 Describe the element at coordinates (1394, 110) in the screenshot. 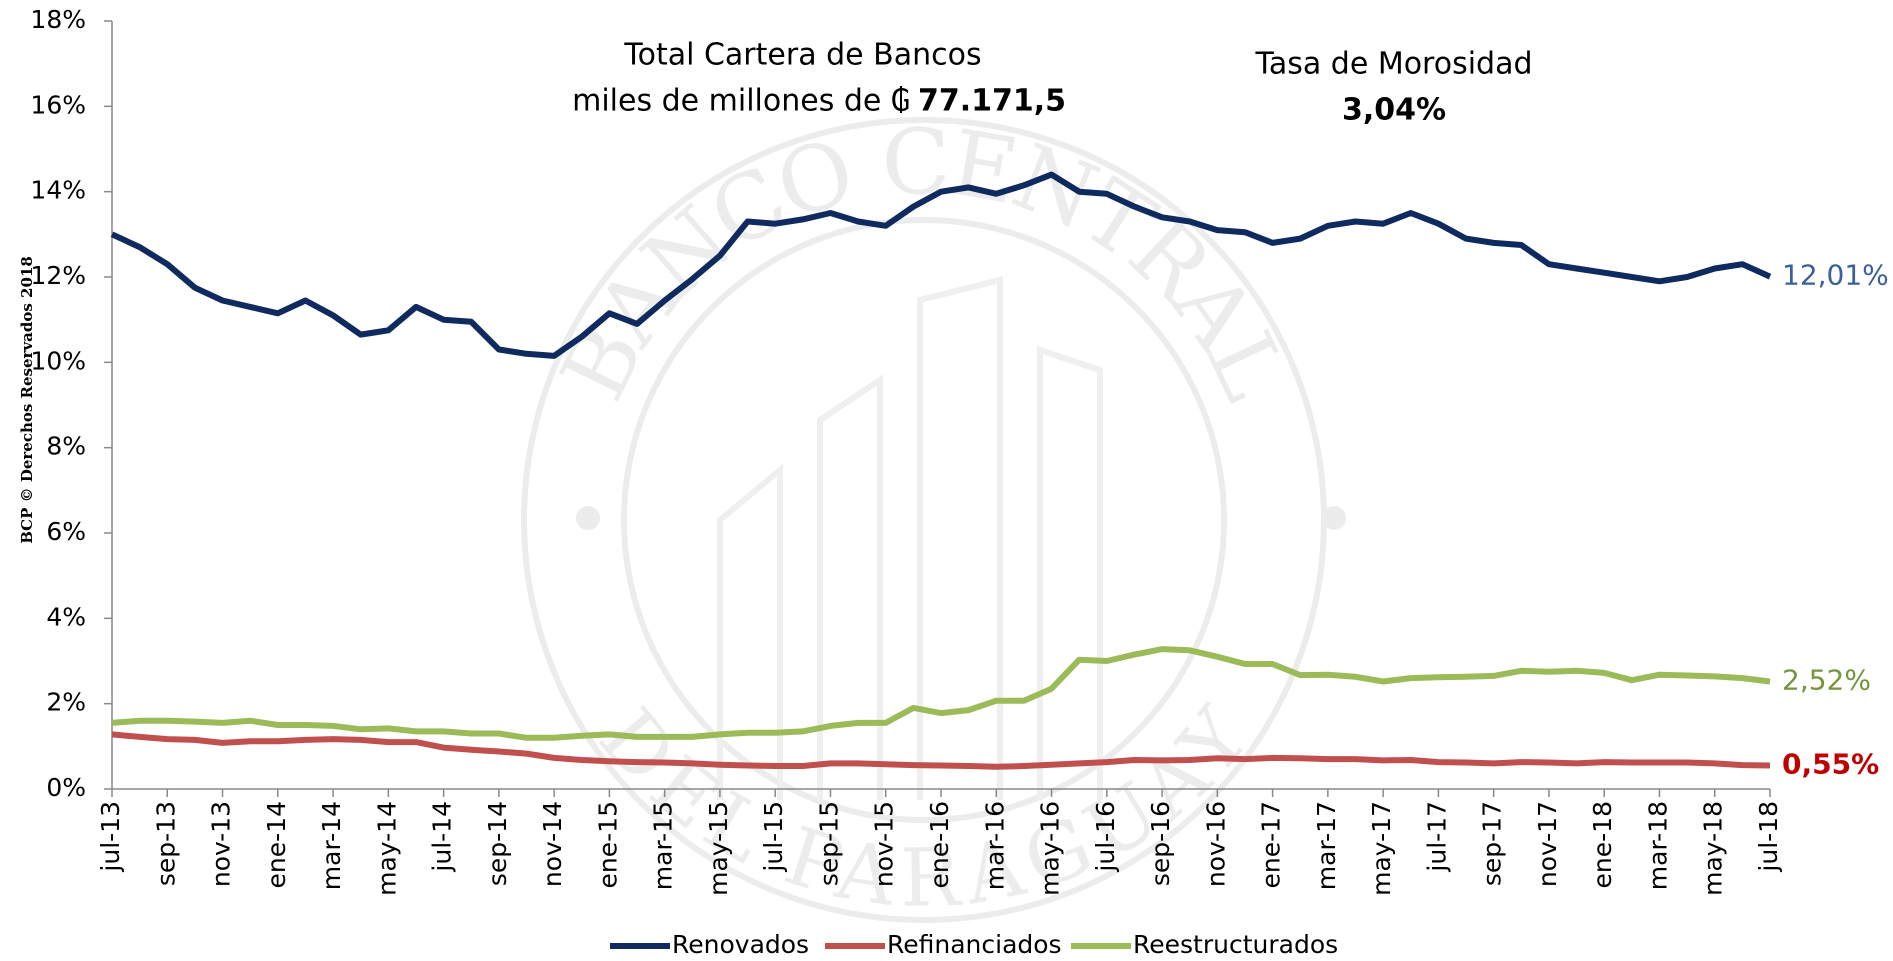

I see `rate-value: 3,04%` at that location.